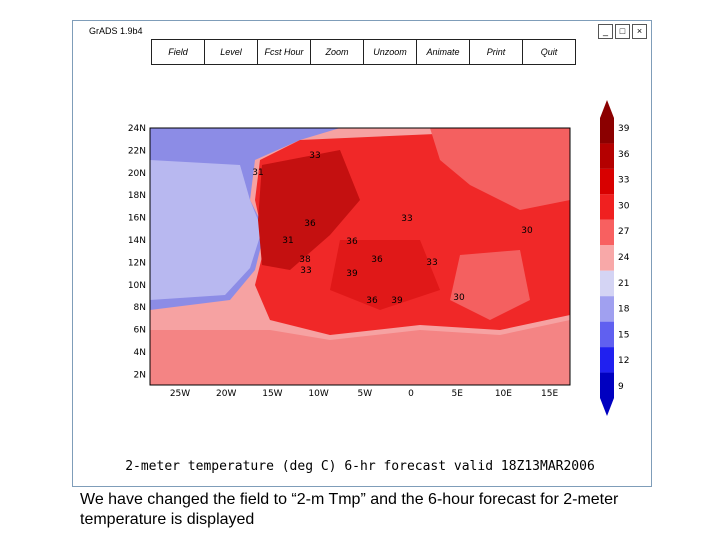  What do you see at coordinates (116, 31) in the screenshot?
I see `window-title: GrADS 1.9b4` at bounding box center [116, 31].